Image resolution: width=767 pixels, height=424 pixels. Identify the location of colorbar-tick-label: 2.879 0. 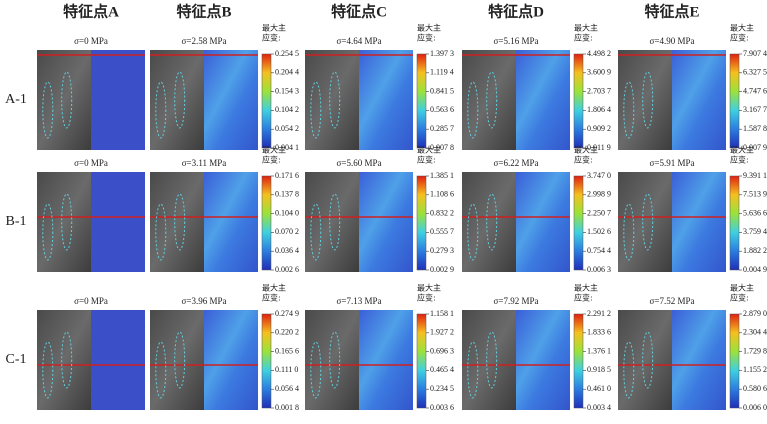
(755, 313).